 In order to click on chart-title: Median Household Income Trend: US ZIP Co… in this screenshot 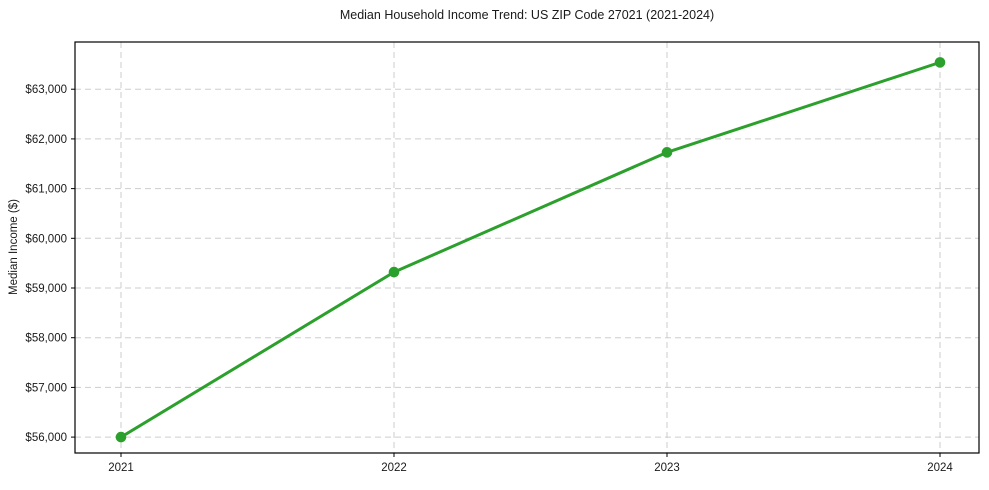, I will do `click(527, 15)`.